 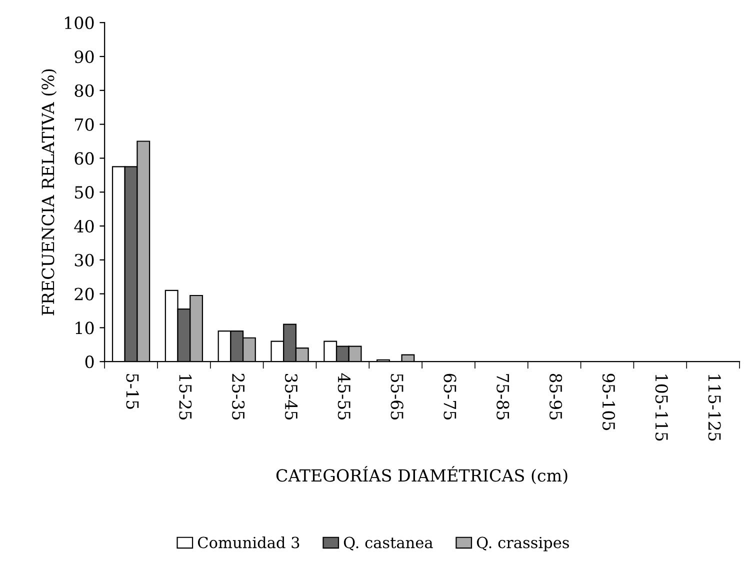 I want to click on y-tick-label: 100, so click(x=79, y=23).